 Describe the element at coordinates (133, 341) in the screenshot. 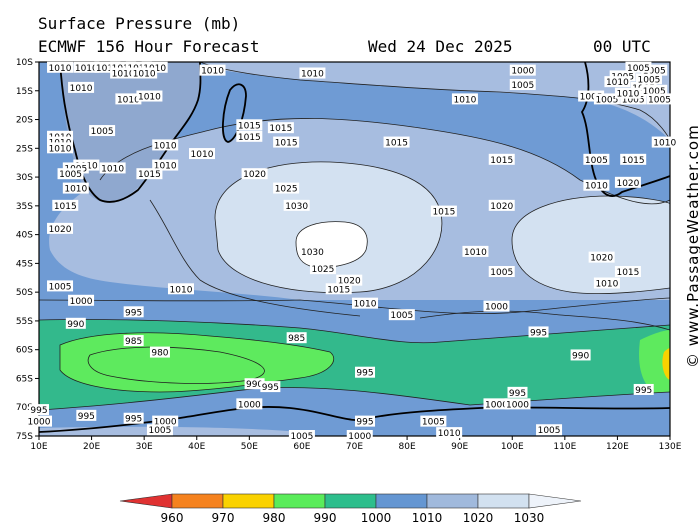

I see `isobar-label: 985` at that location.